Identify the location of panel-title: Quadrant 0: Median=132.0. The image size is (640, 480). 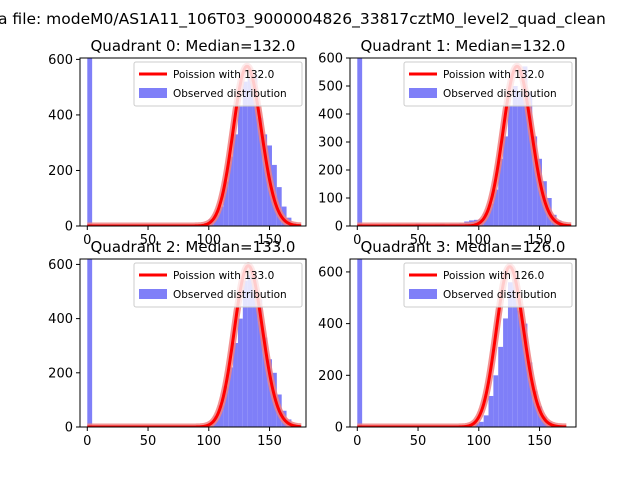
(193, 46).